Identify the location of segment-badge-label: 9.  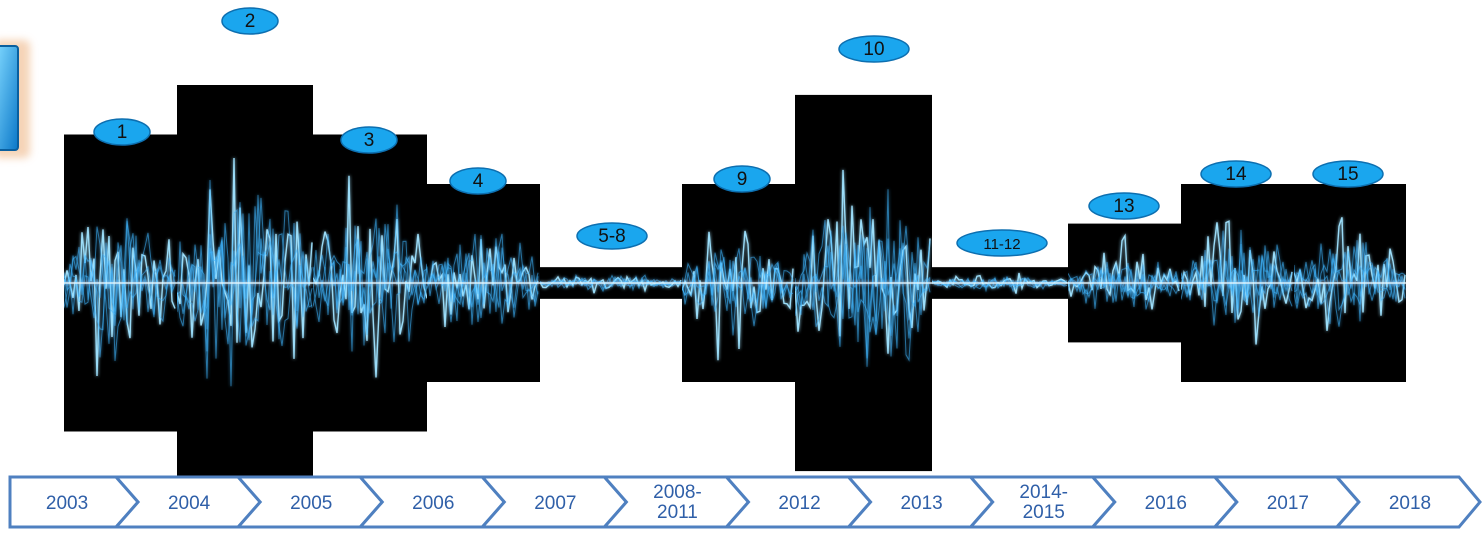
(742, 179).